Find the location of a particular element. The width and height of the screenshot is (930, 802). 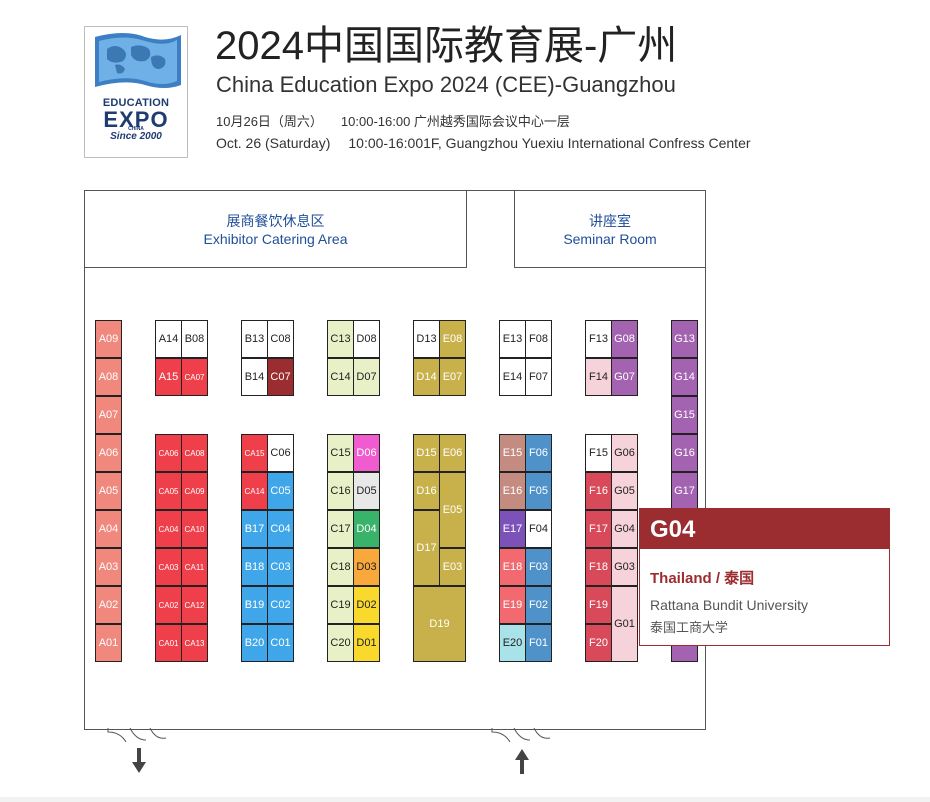

booth-c06: C06 is located at coordinates (280, 453).